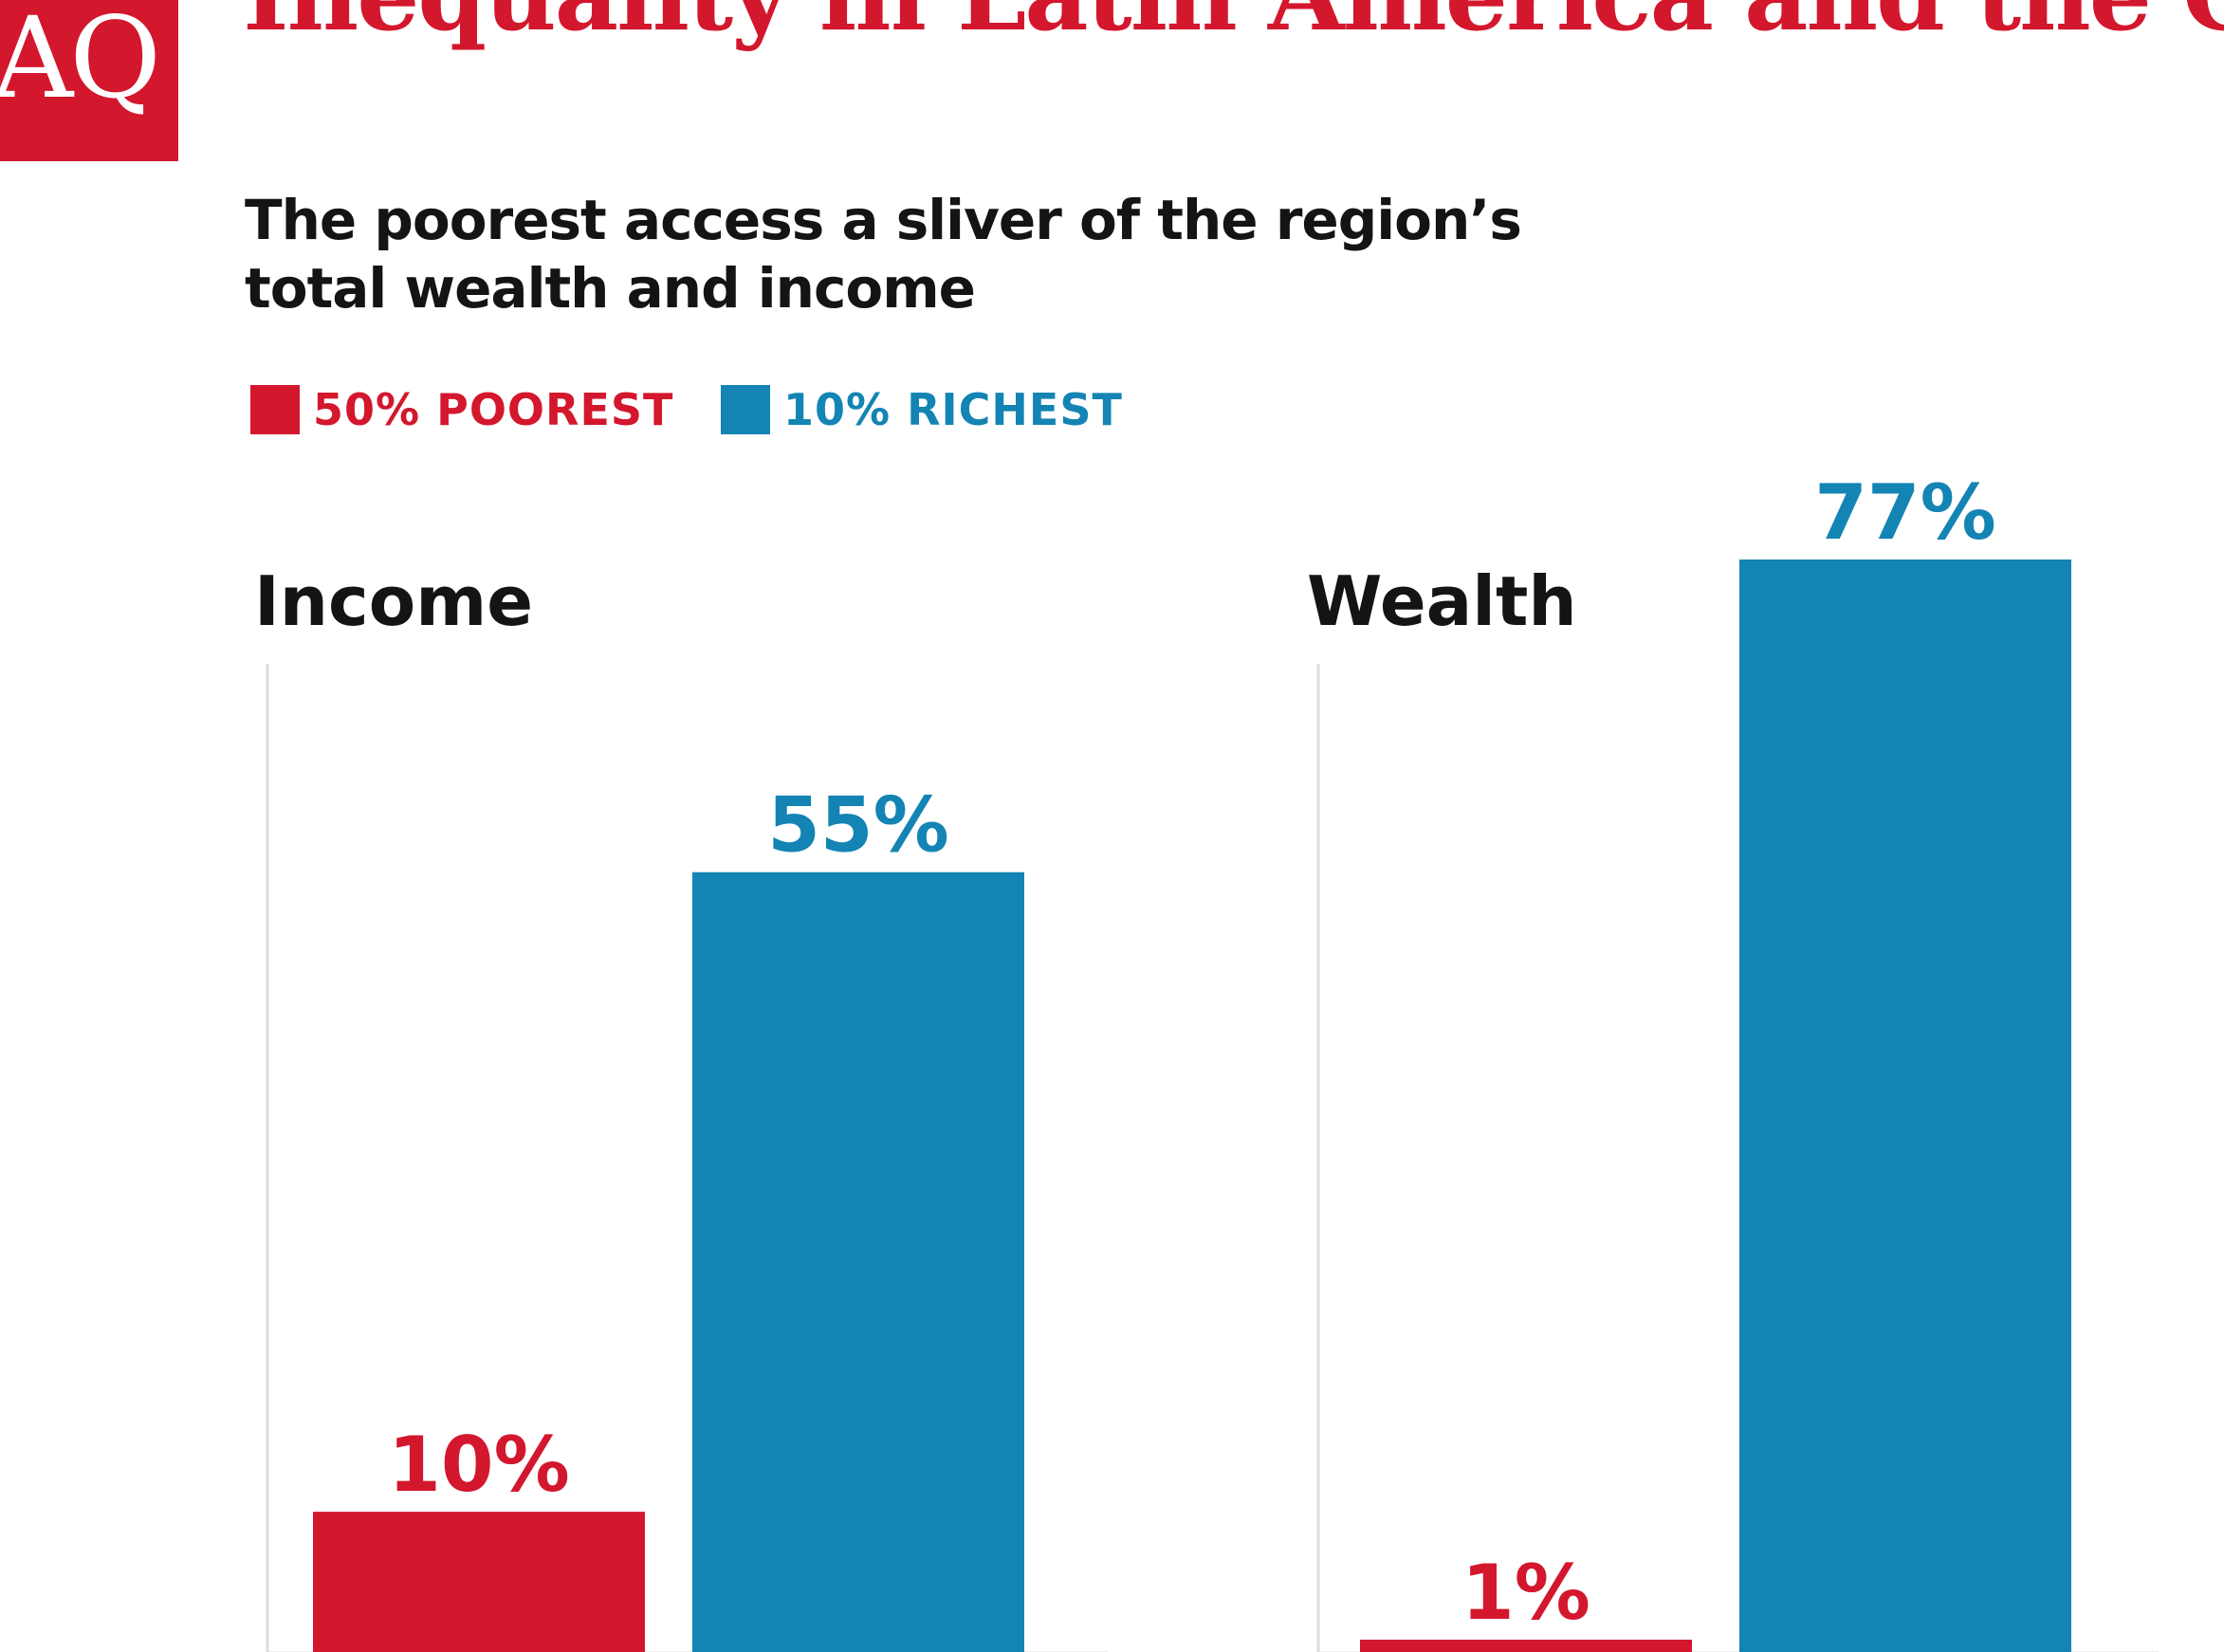 This screenshot has height=1652, width=2224. I want to click on logo-text: AQ, so click(80, 61).